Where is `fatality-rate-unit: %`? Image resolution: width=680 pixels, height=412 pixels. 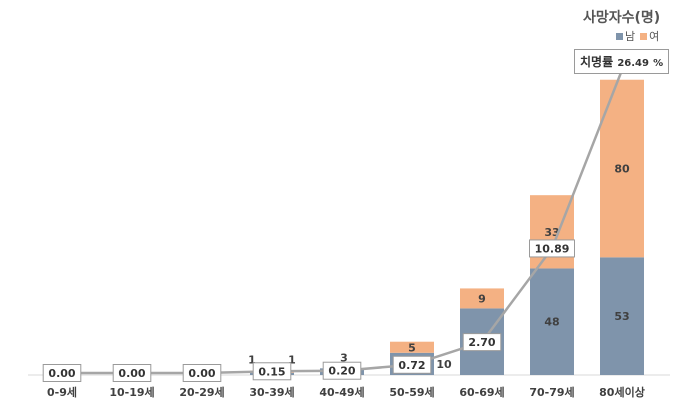
fatality-rate-unit: % is located at coordinates (658, 63).